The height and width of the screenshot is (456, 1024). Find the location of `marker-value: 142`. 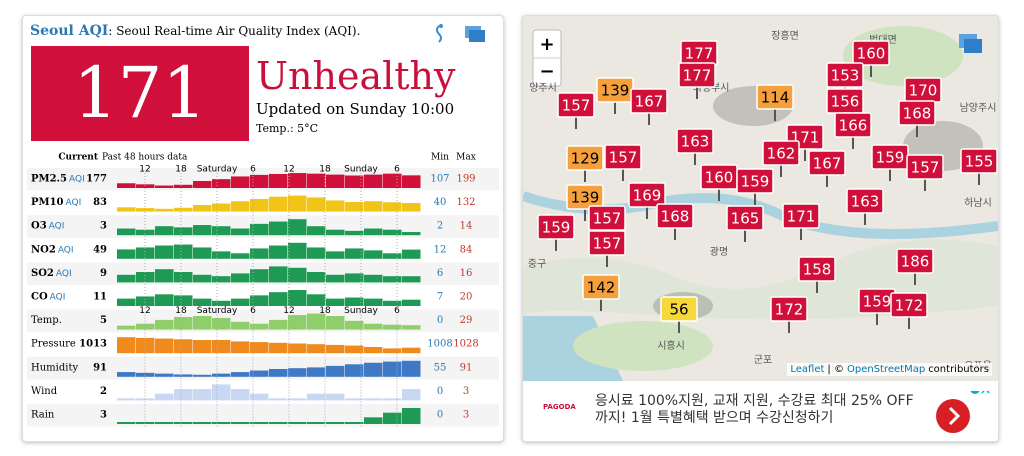

marker-value: 142 is located at coordinates (601, 288).